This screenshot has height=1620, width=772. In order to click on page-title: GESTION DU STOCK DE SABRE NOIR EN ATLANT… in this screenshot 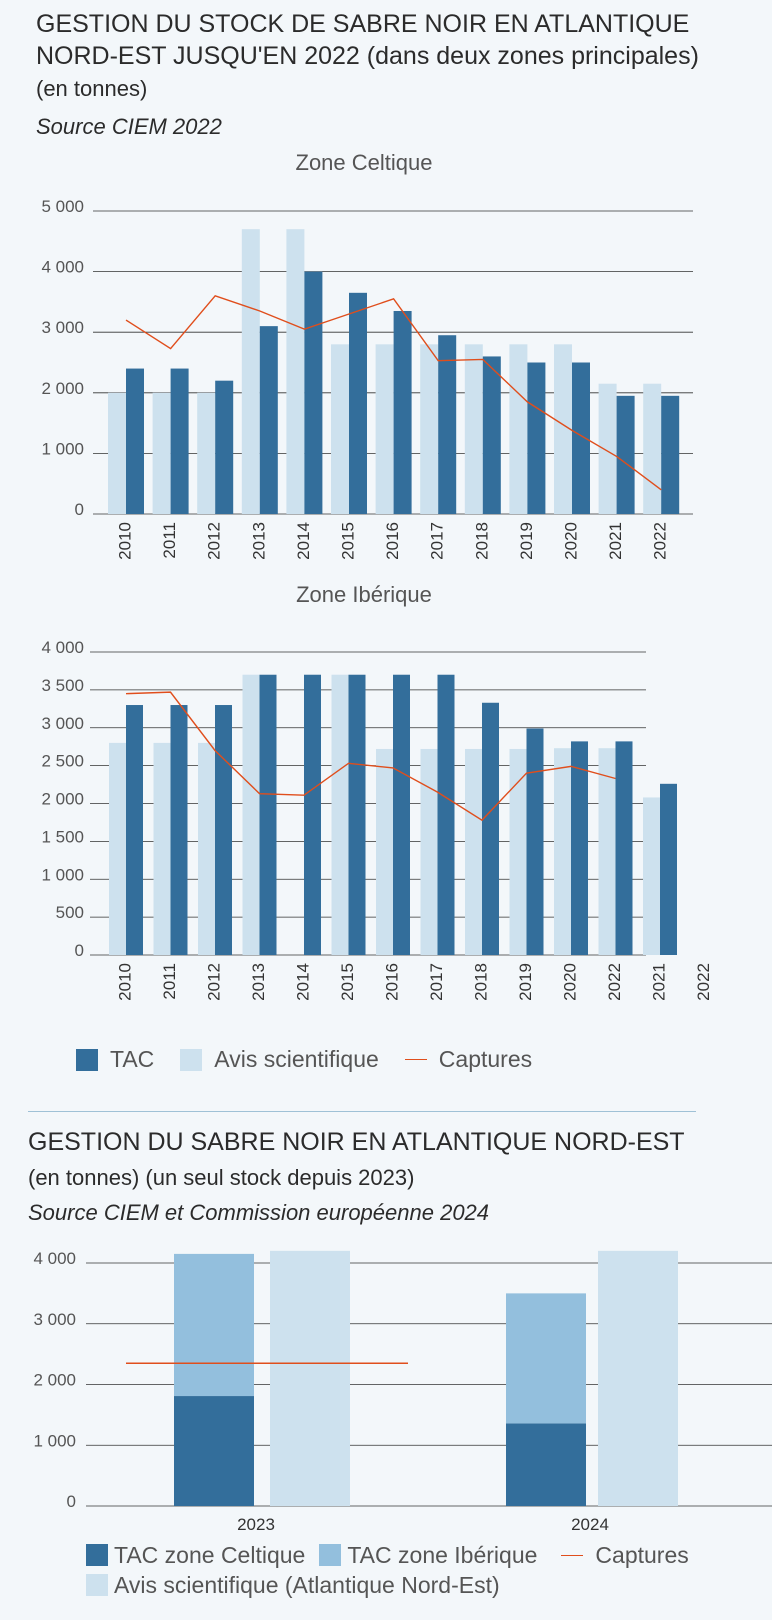, I will do `click(367, 40)`.